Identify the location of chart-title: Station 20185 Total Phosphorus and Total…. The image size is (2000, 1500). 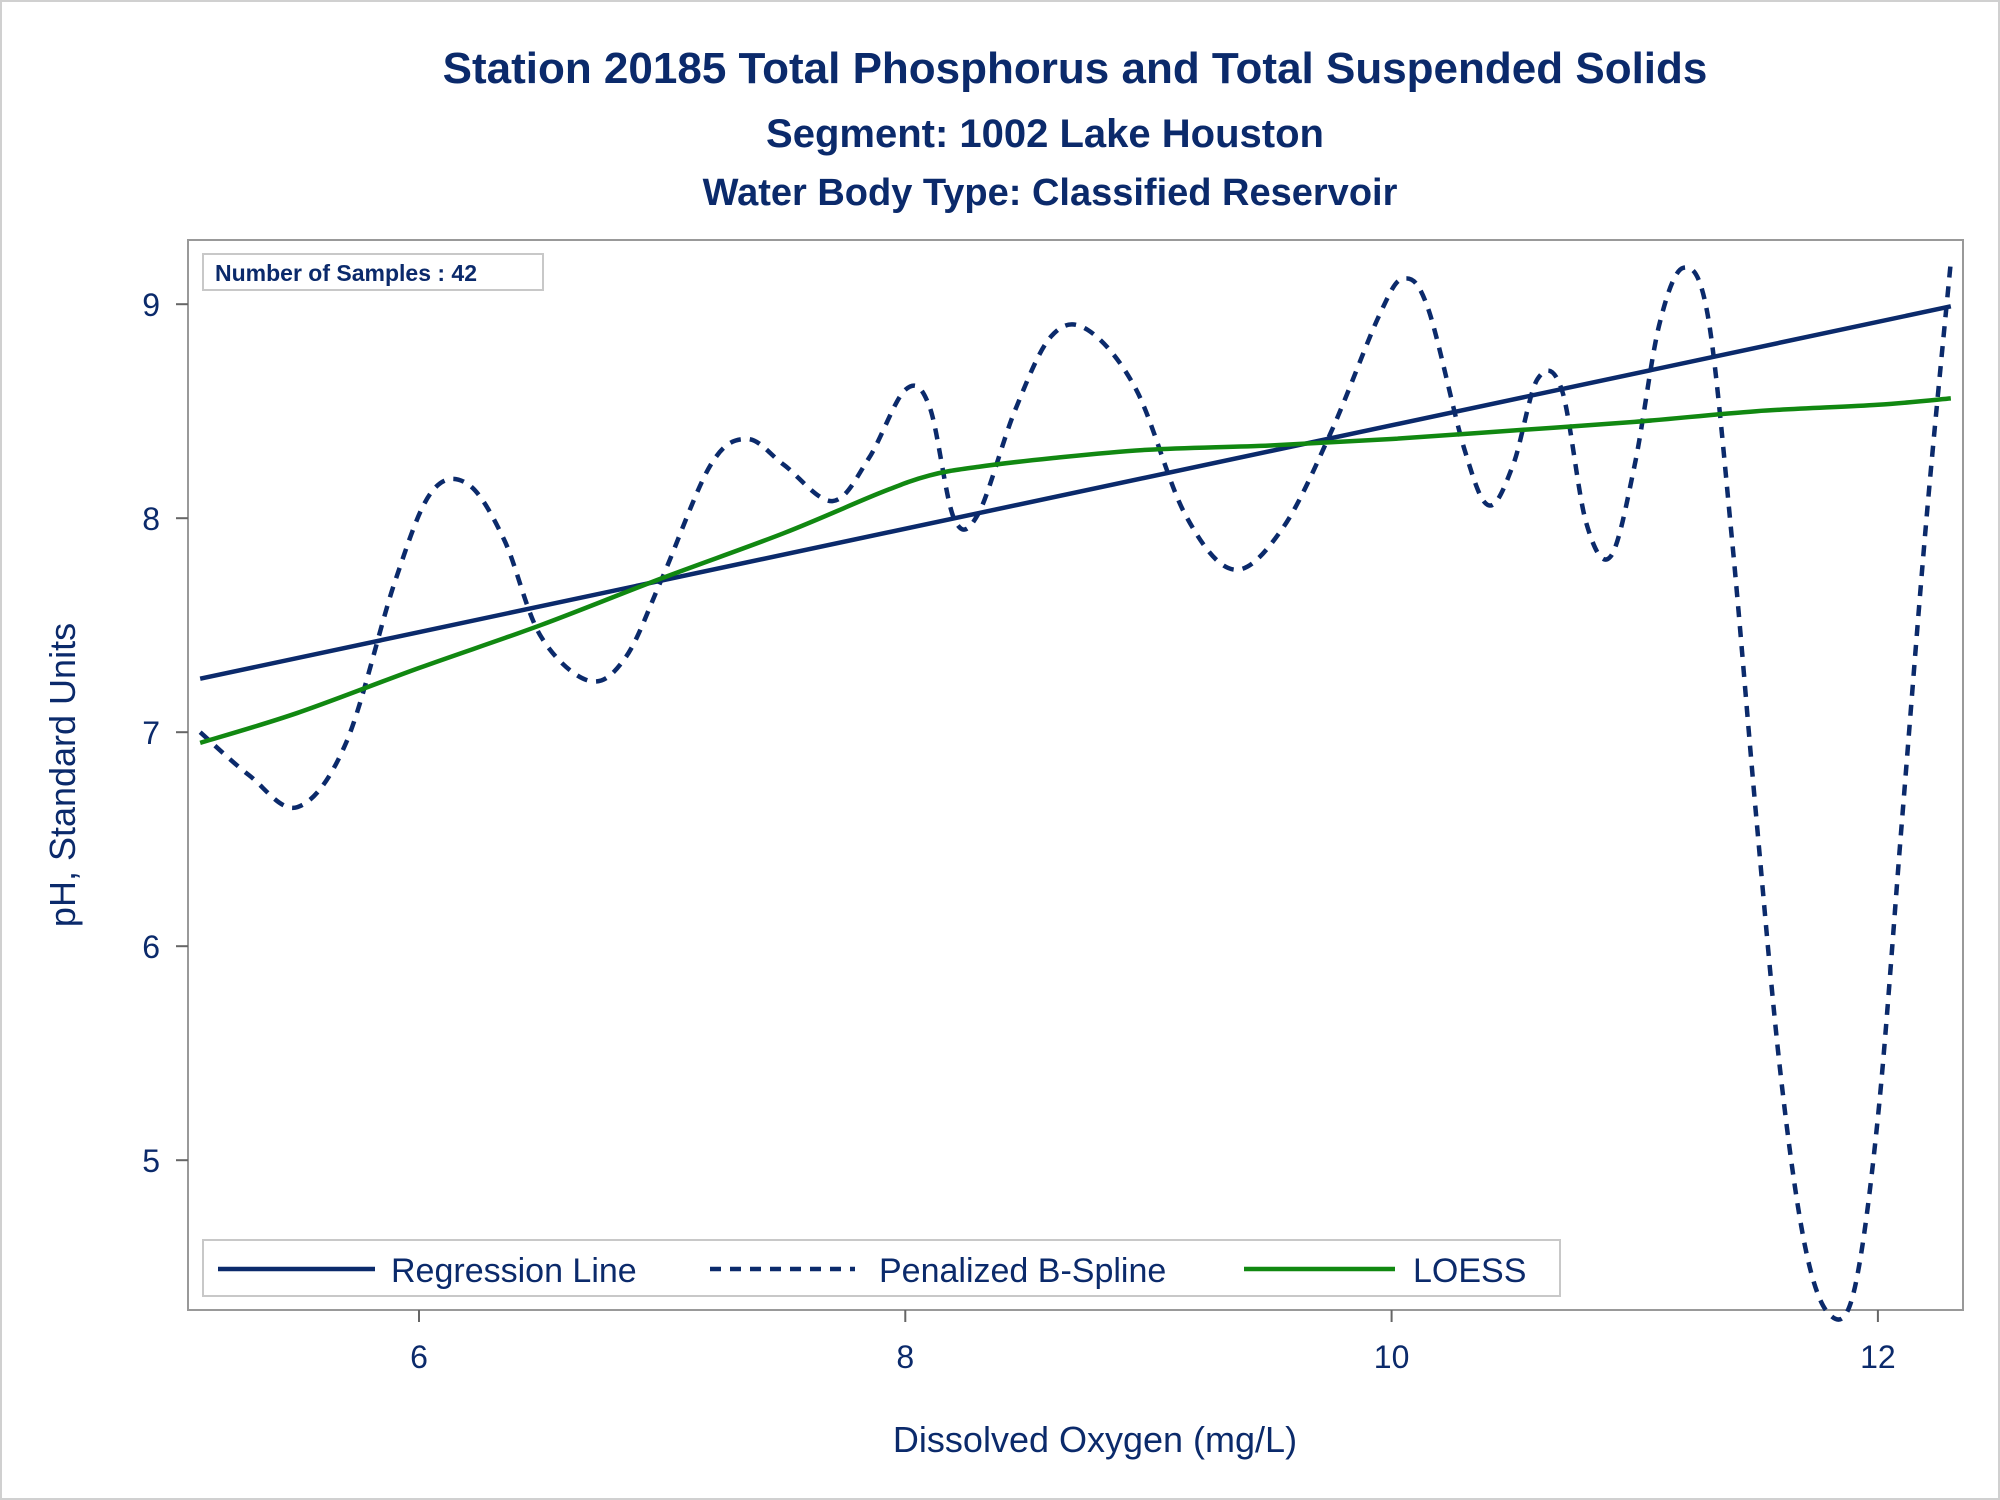
(1075, 68).